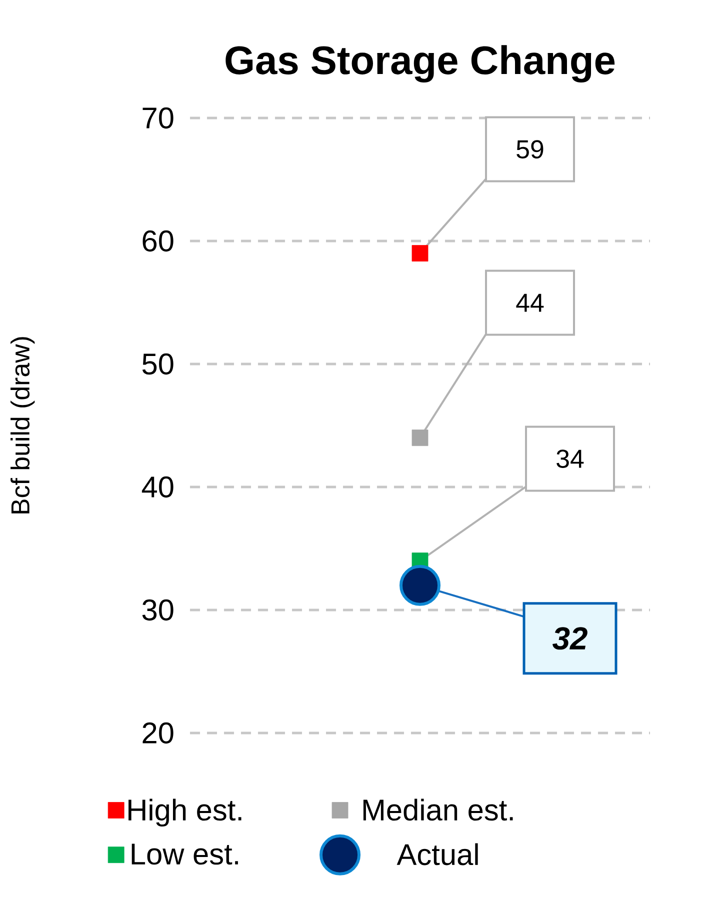  I want to click on y-tick-label: 60, so click(158, 241).